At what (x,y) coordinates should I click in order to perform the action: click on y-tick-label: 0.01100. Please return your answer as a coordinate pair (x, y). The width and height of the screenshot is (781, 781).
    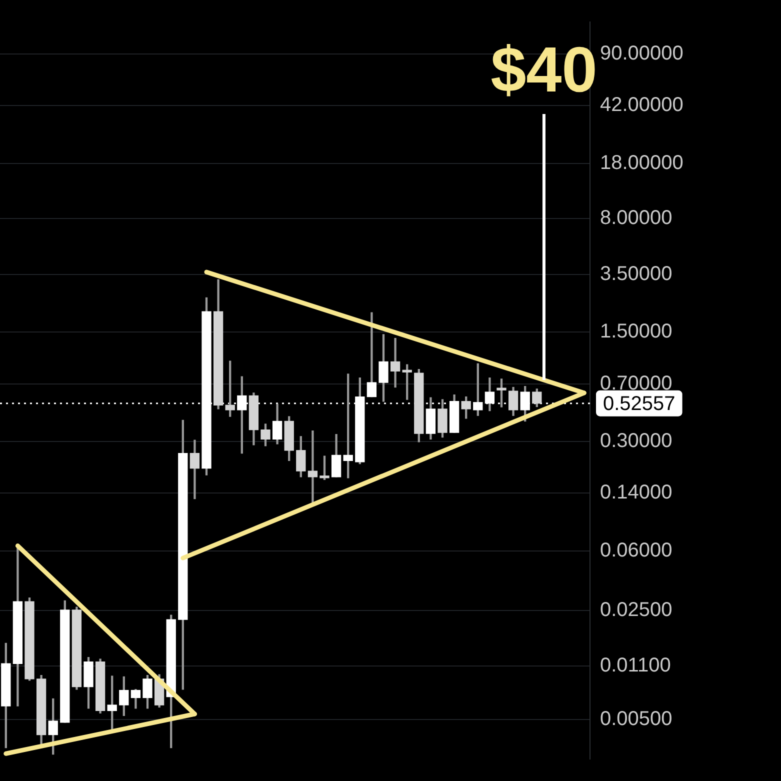
    Looking at the image, I should click on (635, 665).